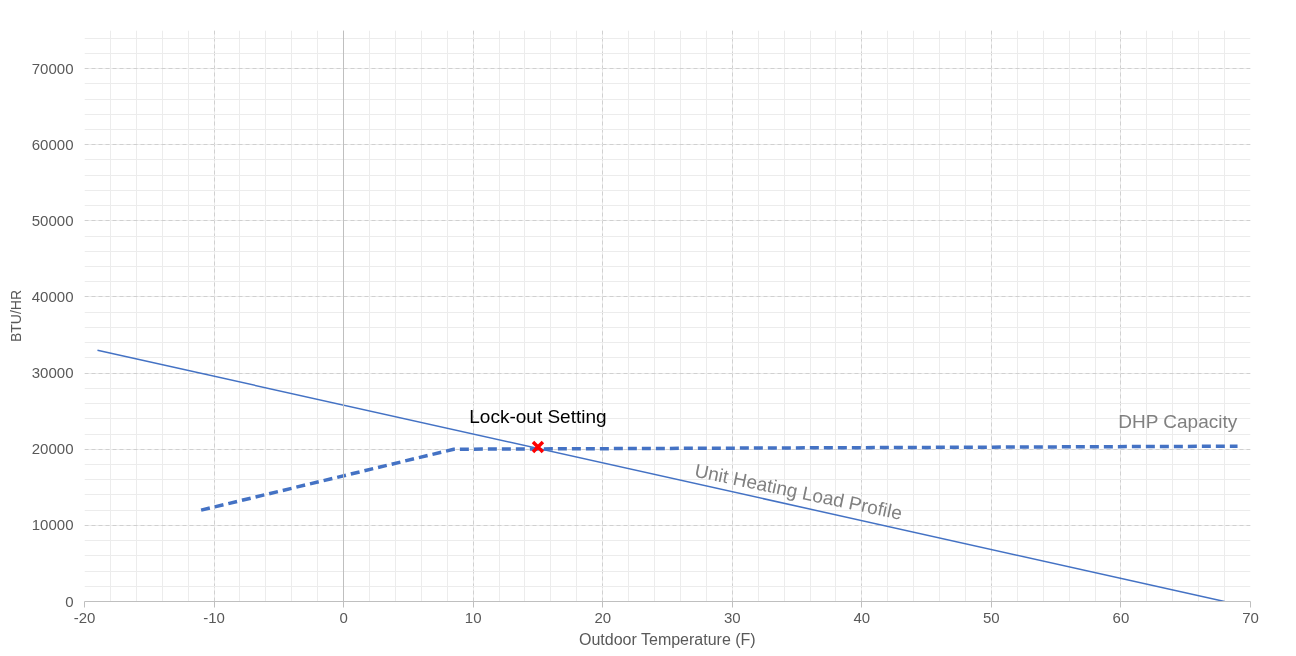 The image size is (1296, 656). What do you see at coordinates (343, 617) in the screenshot?
I see `x-tick-label: 0` at bounding box center [343, 617].